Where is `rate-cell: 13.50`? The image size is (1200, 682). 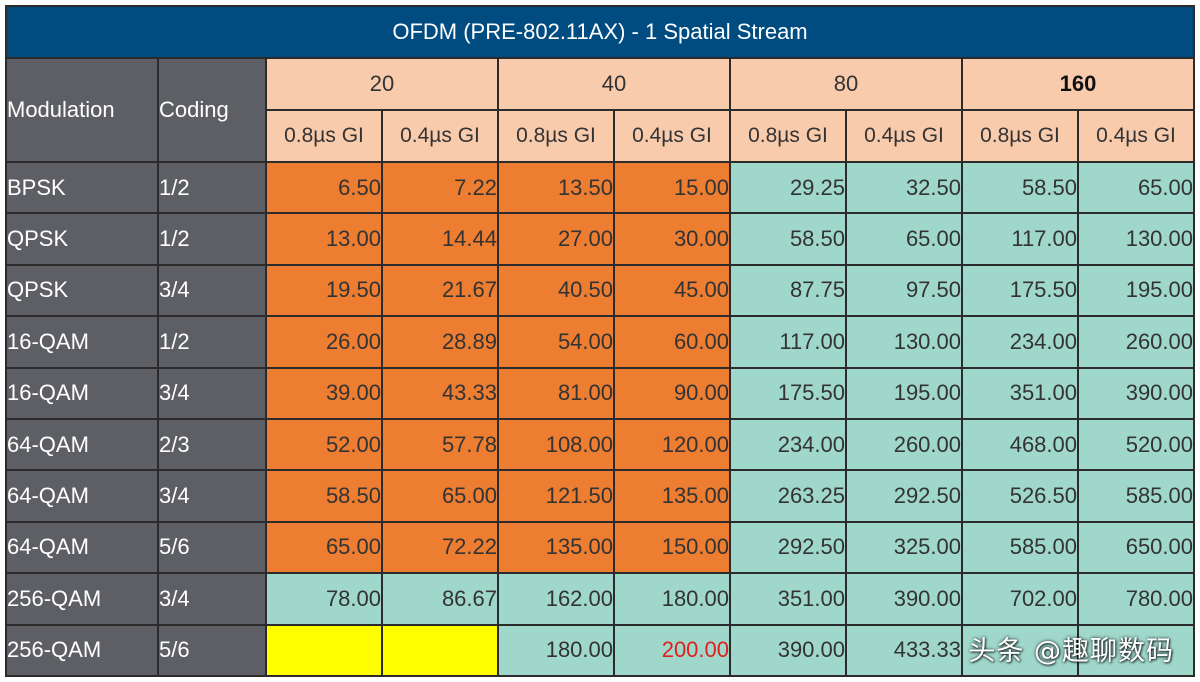 rate-cell: 13.50 is located at coordinates (556, 187).